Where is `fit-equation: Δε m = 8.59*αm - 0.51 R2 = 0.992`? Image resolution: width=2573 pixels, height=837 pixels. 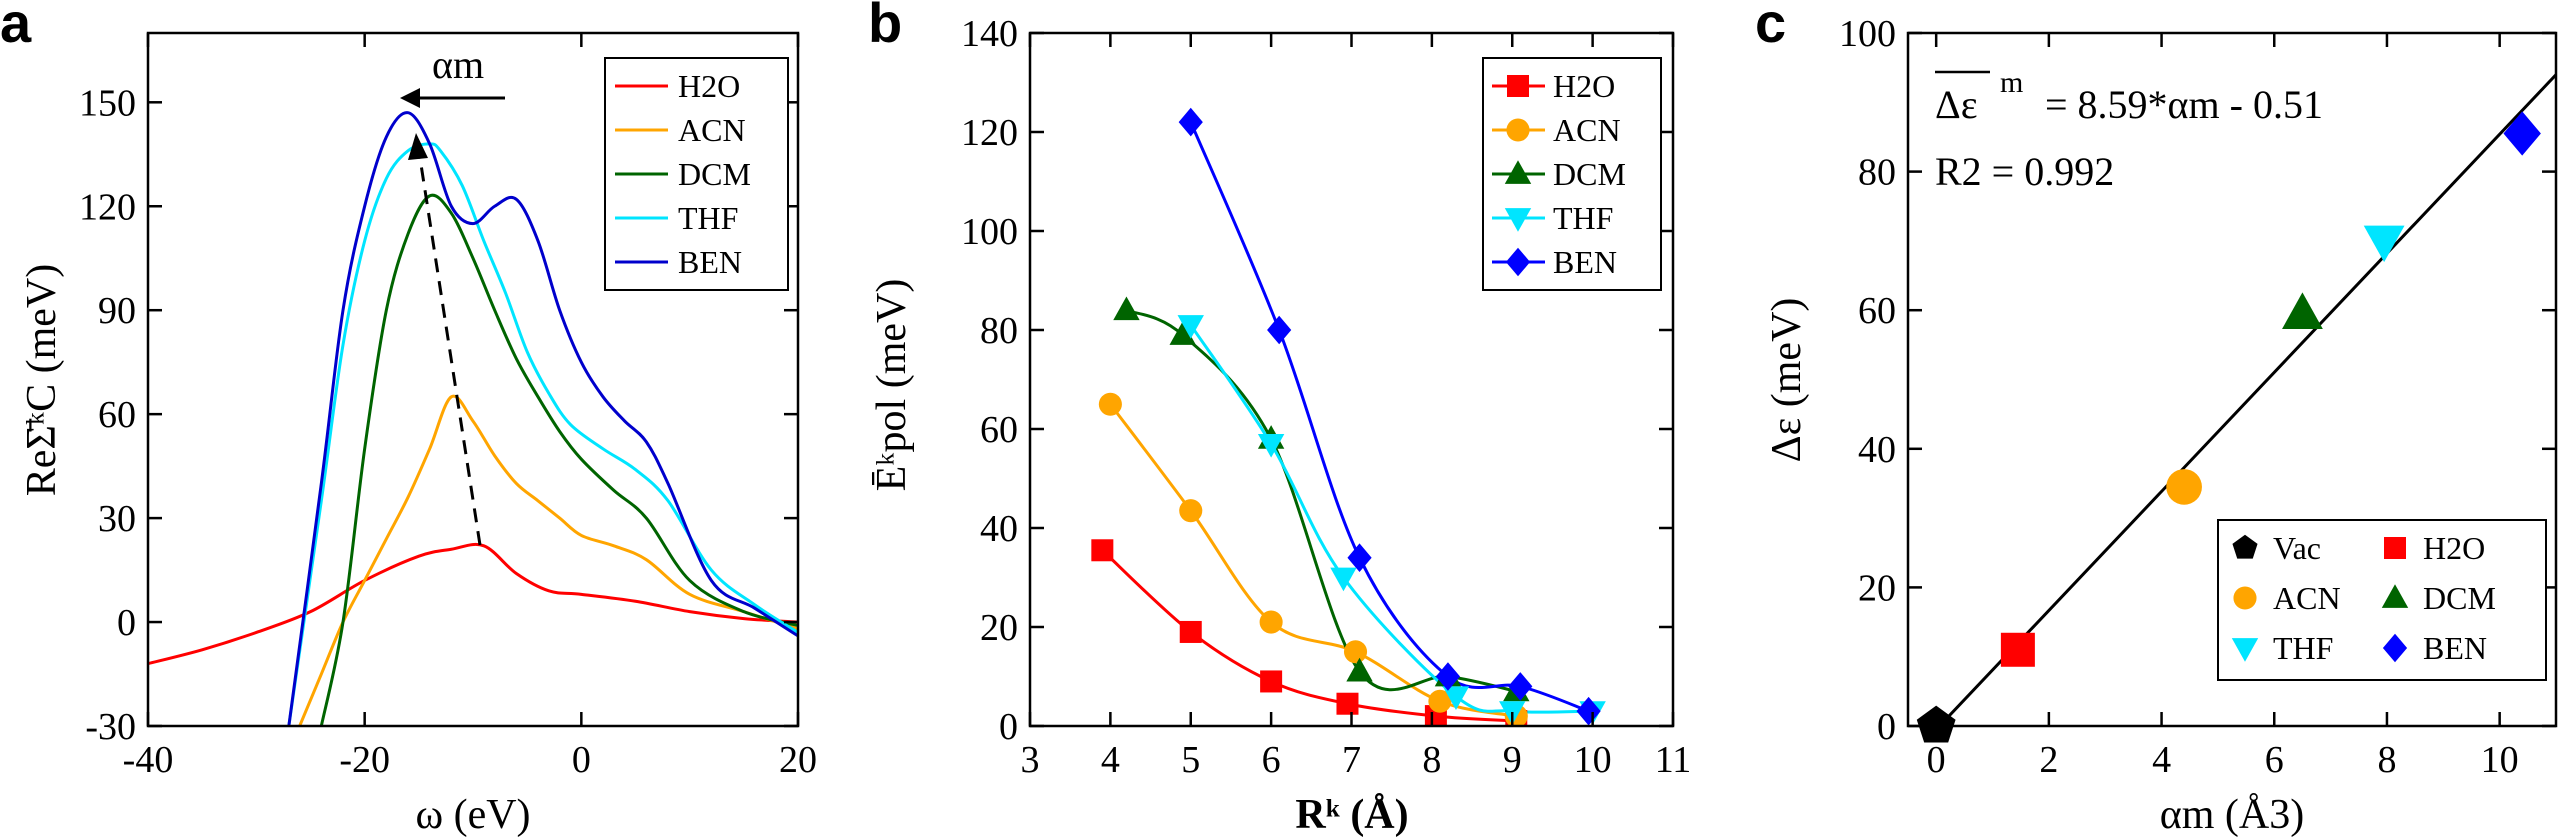
fit-equation: Δε m = 8.59*αm - 0.51 R2 = 0.992 is located at coordinates (2129, 130).